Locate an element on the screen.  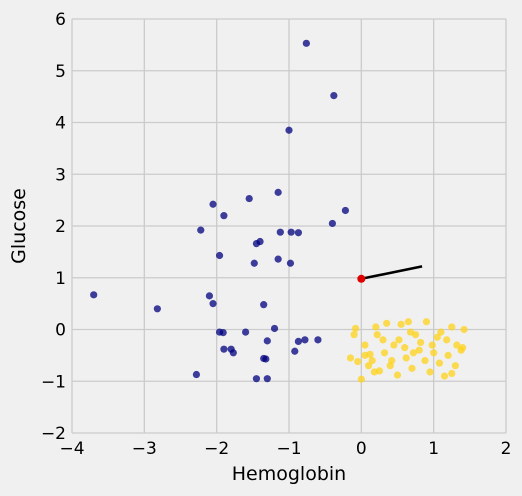
x-tick-label: −2 is located at coordinates (216, 449).